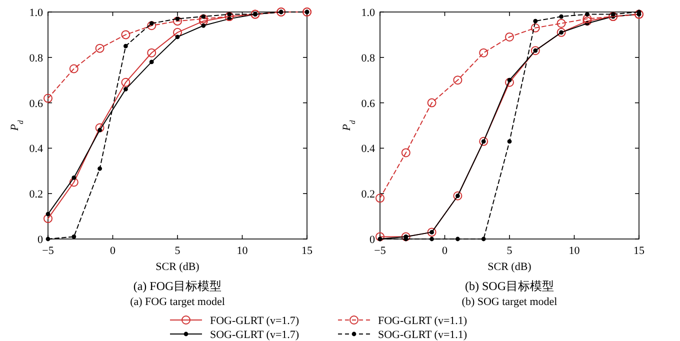 The height and width of the screenshot is (341, 680). I want to click on text: (b) SOG目标模型, so click(509, 286).